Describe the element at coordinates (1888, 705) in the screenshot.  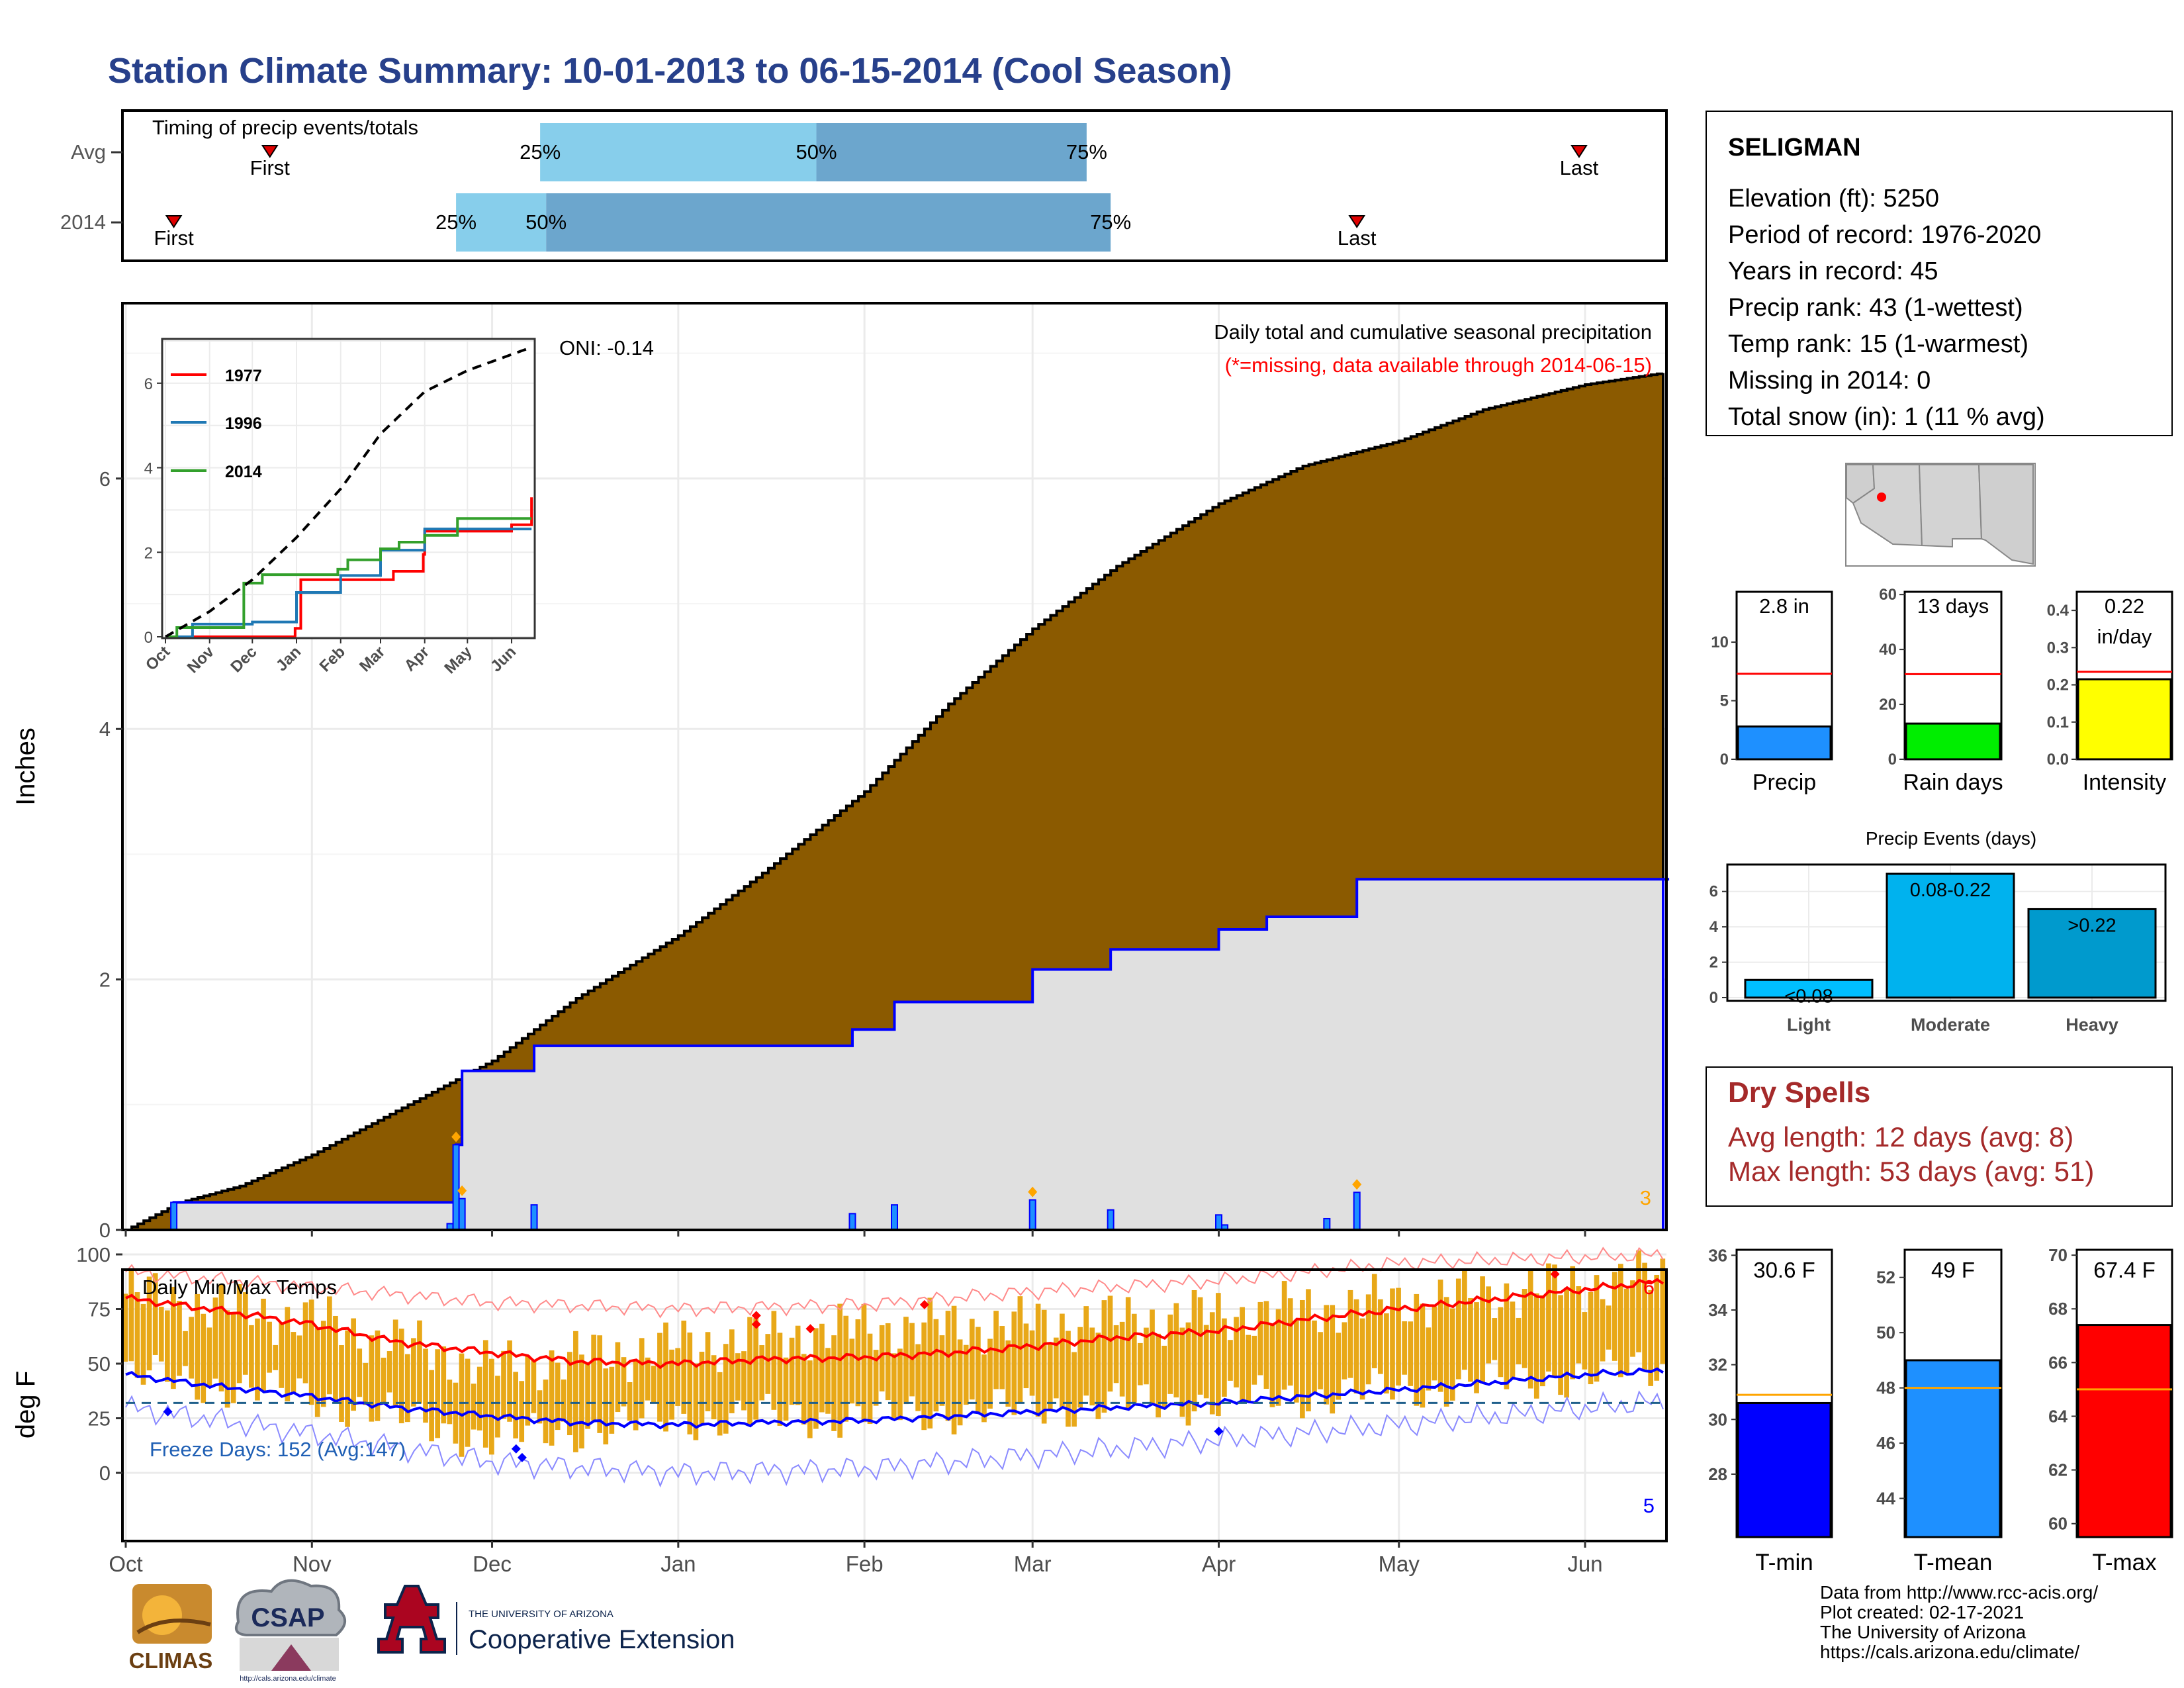
I see `minibar-y-tick-label-1: 20` at that location.